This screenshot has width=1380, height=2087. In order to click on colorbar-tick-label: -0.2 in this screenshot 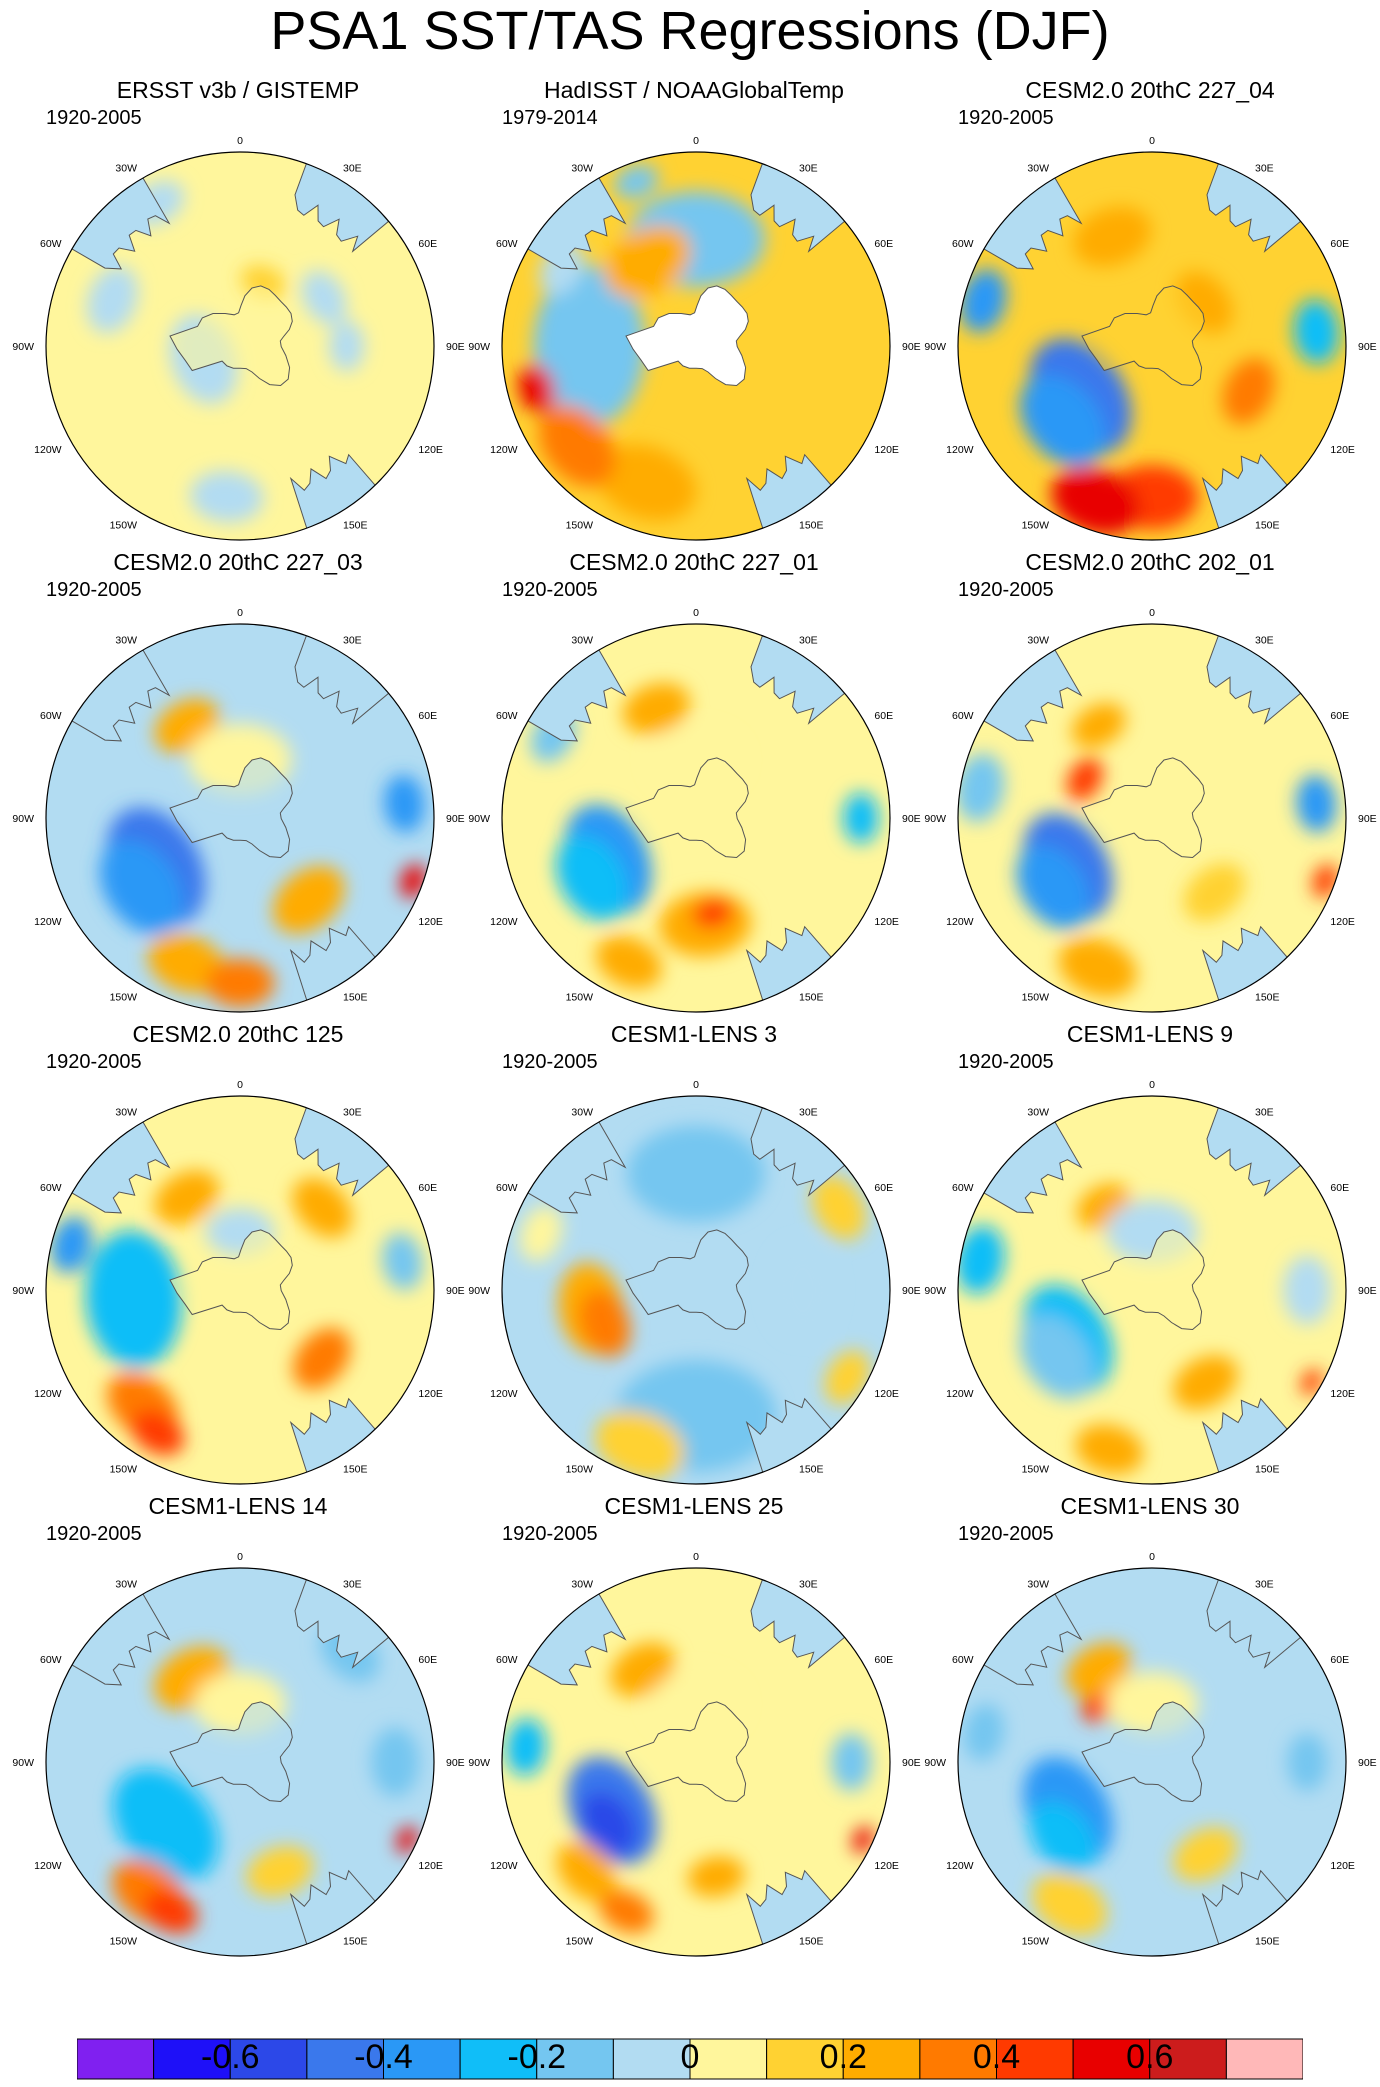, I will do `click(537, 2057)`.